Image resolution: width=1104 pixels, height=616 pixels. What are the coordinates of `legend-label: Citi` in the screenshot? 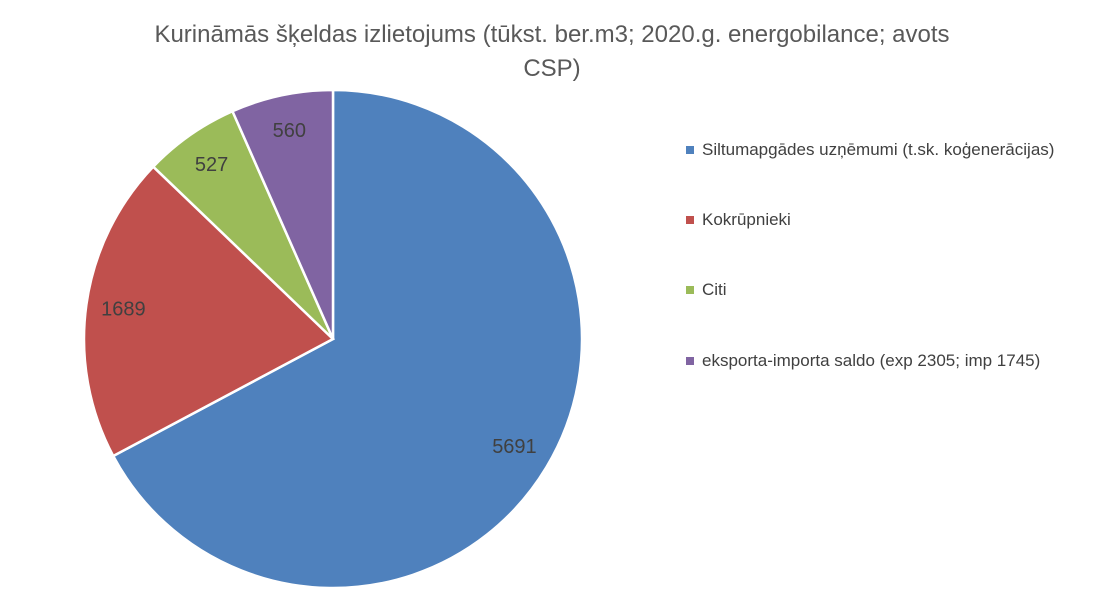 It's located at (714, 289).